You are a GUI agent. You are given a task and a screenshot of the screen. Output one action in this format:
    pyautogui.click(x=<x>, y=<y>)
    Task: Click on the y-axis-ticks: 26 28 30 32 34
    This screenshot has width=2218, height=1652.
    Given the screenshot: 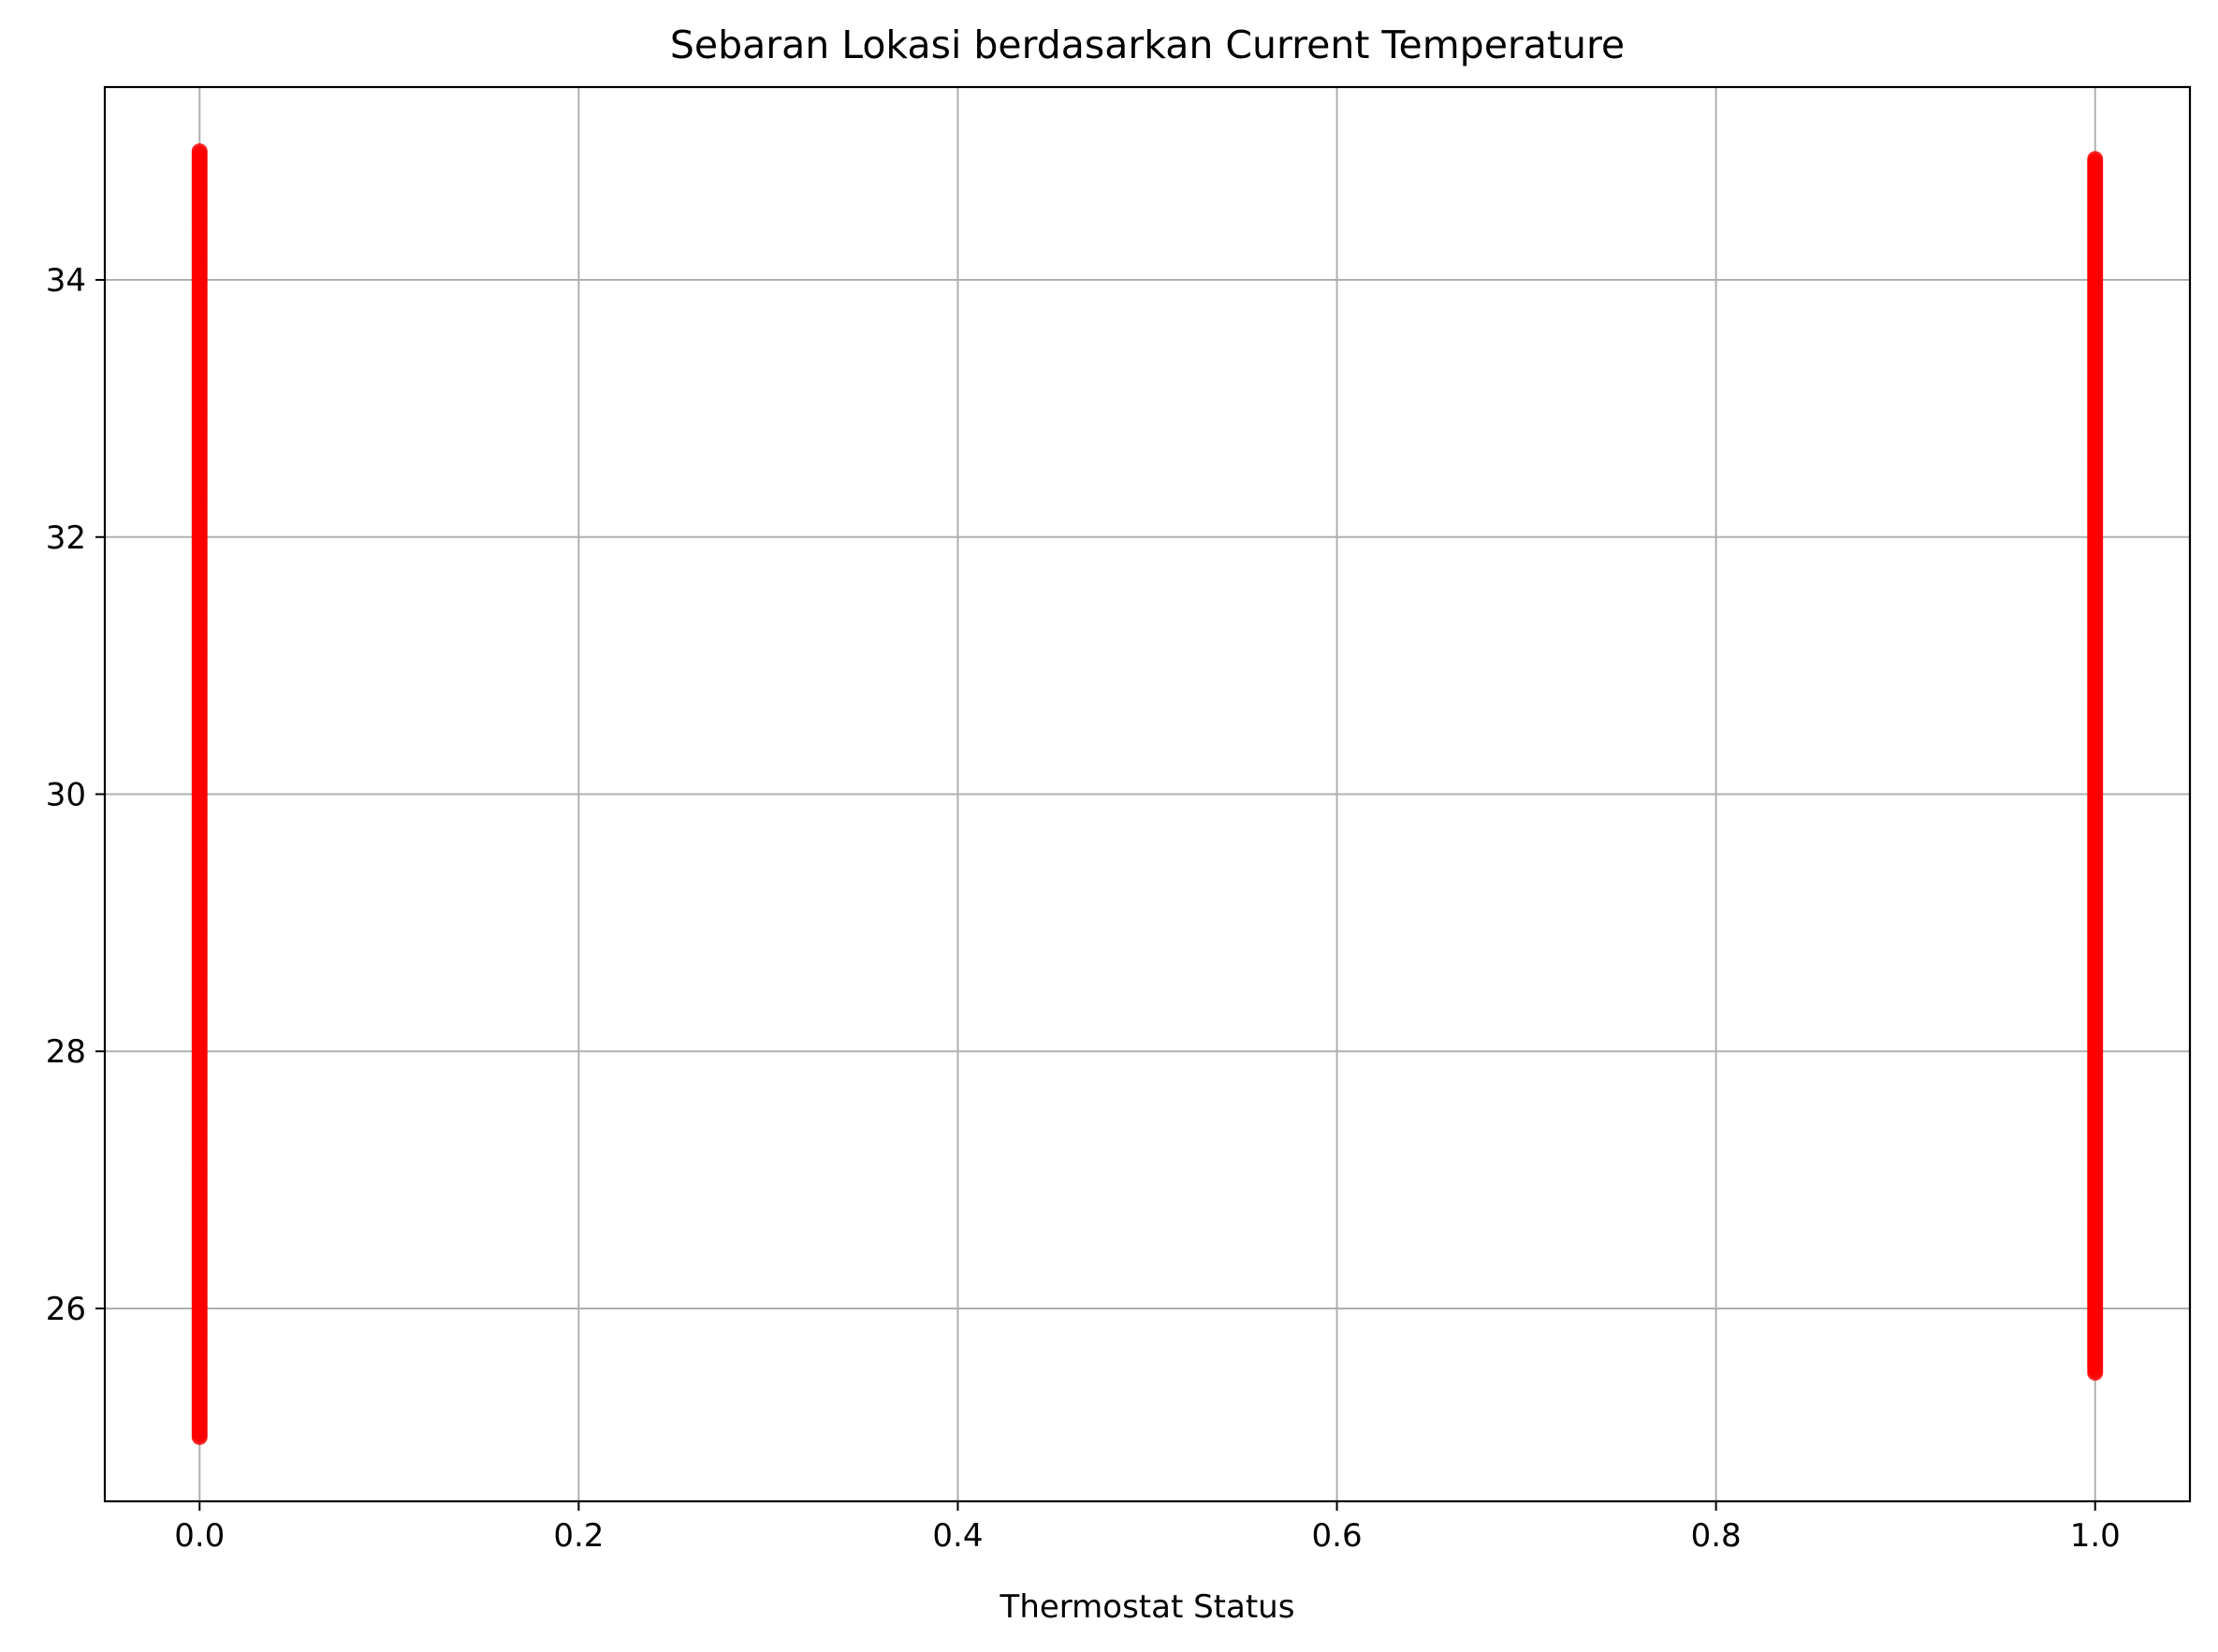 What is the action you would take?
    pyautogui.click(x=76, y=795)
    